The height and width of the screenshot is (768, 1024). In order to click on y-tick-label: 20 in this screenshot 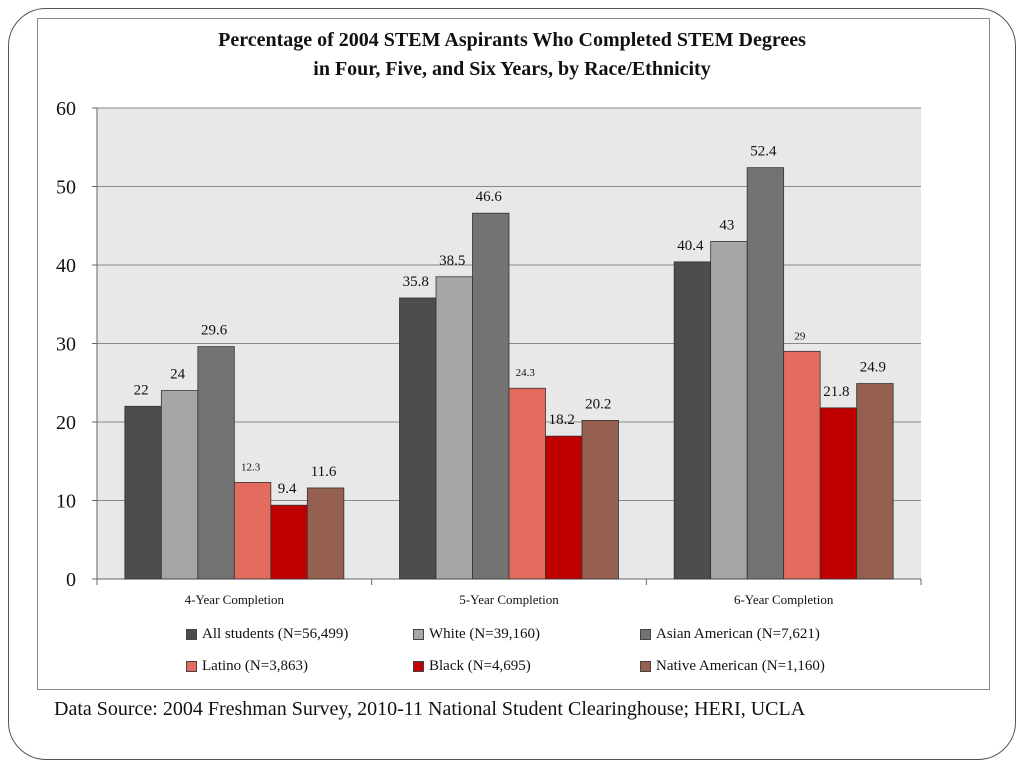, I will do `click(66, 423)`.